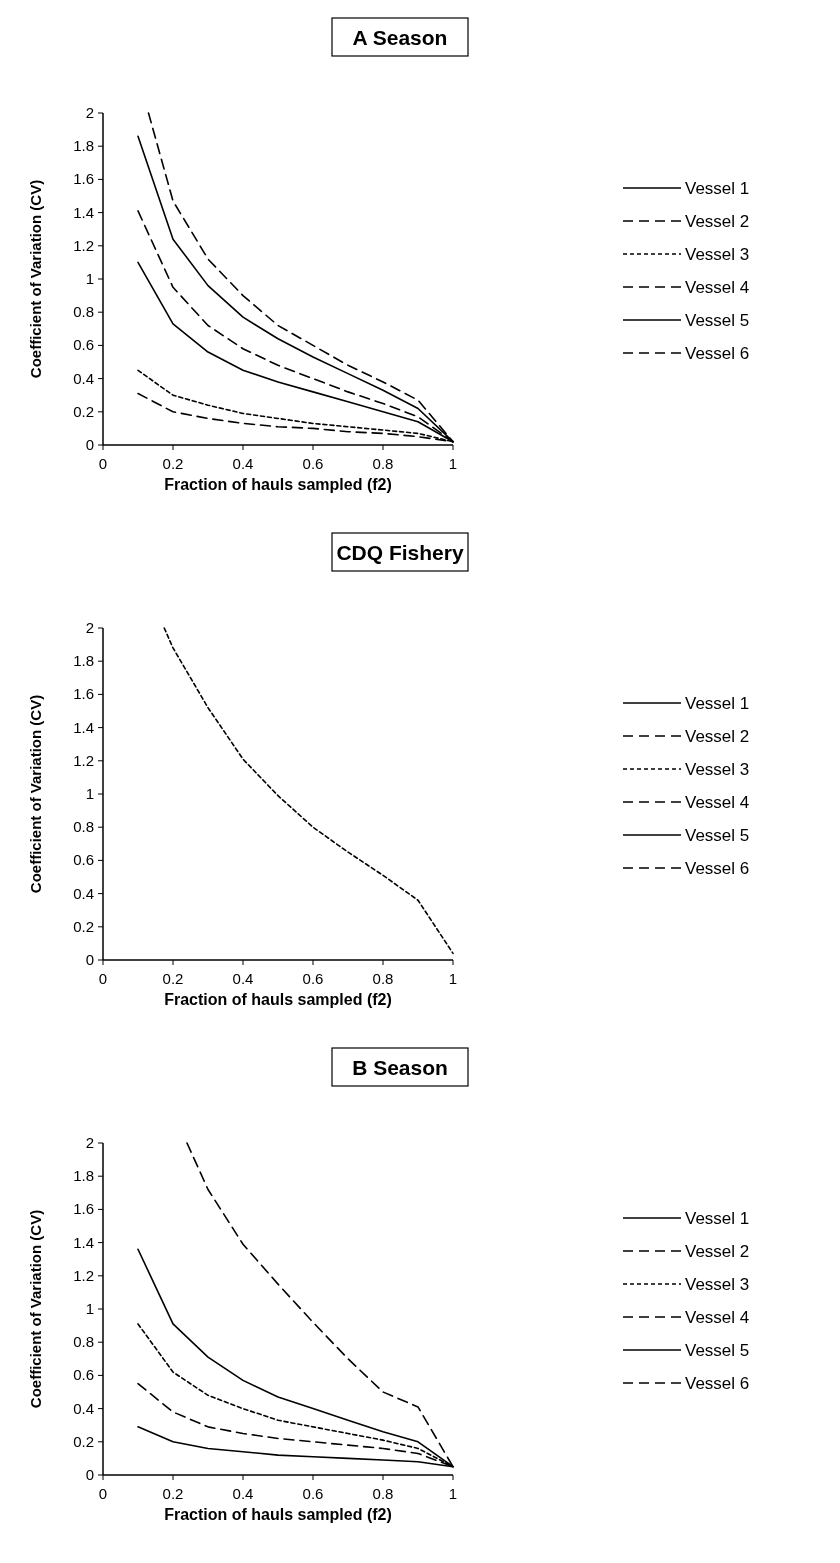  Describe the element at coordinates (400, 37) in the screenshot. I see `chart-title: A Season` at that location.